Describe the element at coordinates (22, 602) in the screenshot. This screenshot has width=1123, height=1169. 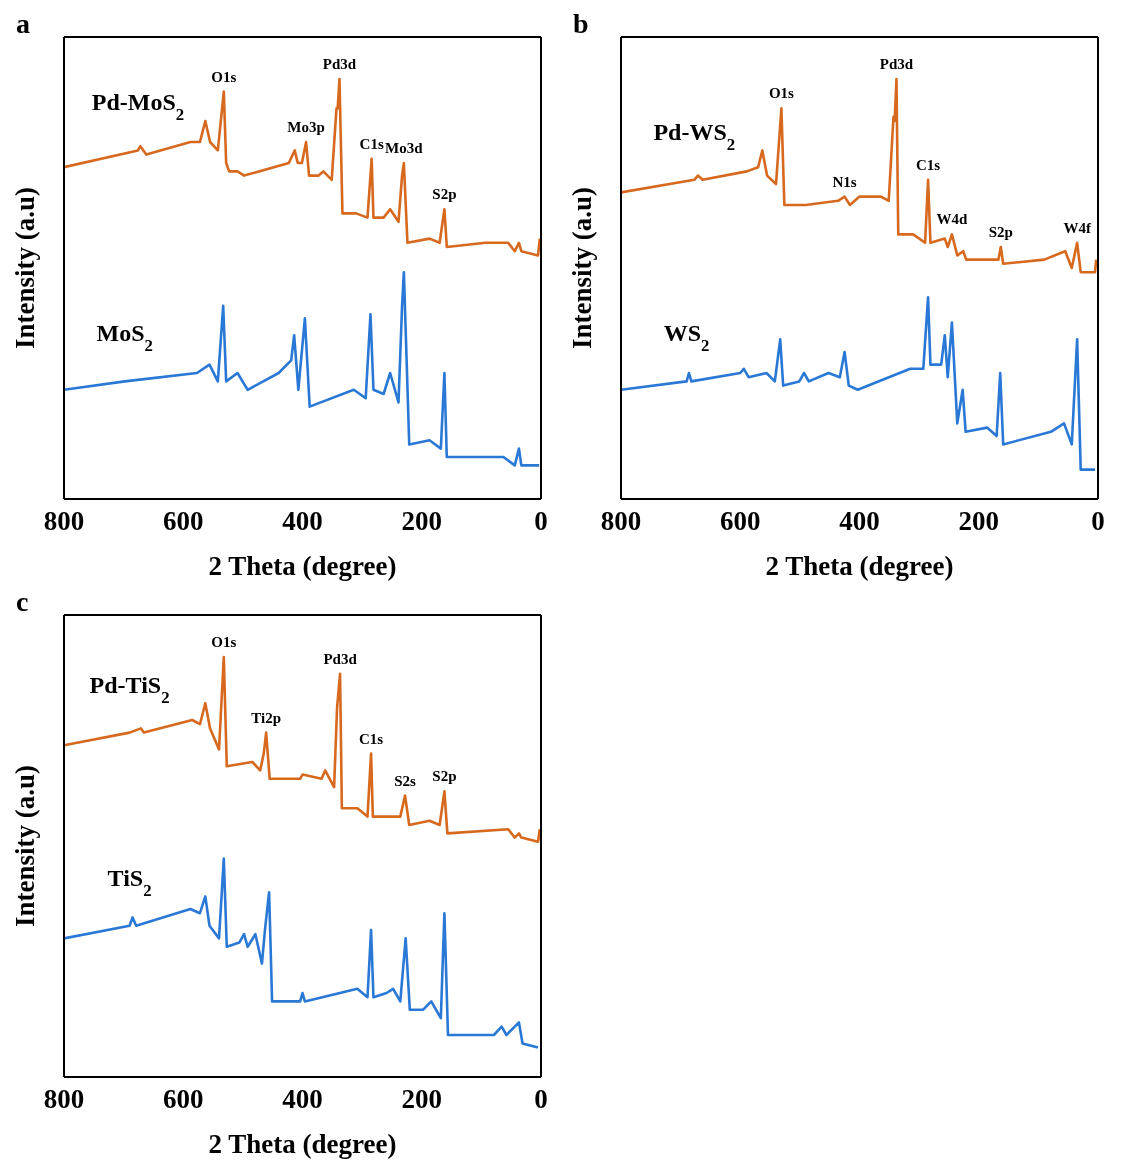
I see `chart-title: c` at that location.